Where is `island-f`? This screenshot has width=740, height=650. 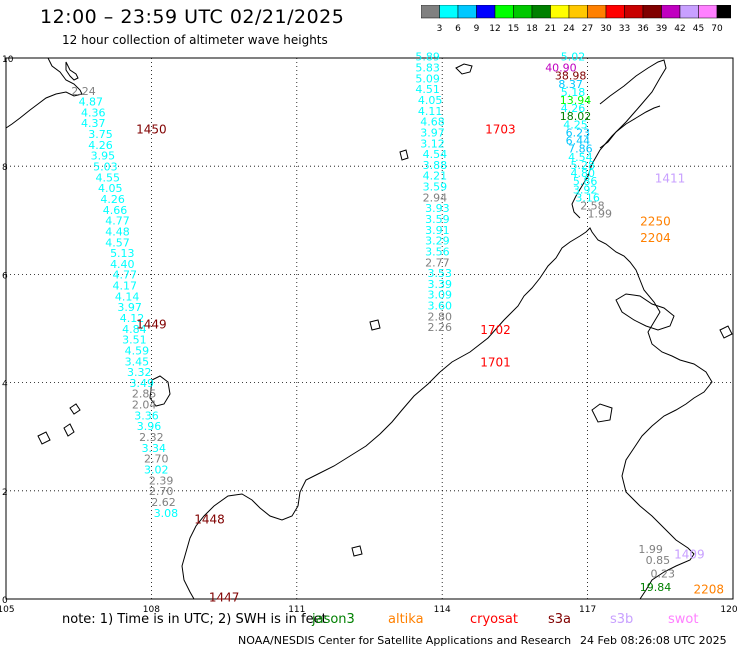 island-f is located at coordinates (602, 413).